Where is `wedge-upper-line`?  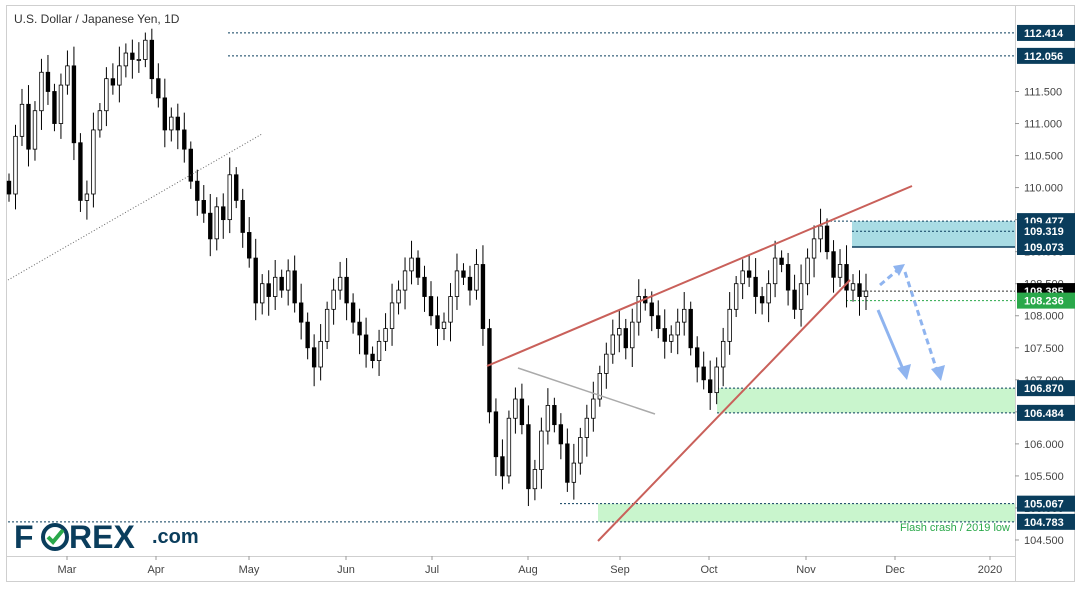 wedge-upper-line is located at coordinates (699, 276).